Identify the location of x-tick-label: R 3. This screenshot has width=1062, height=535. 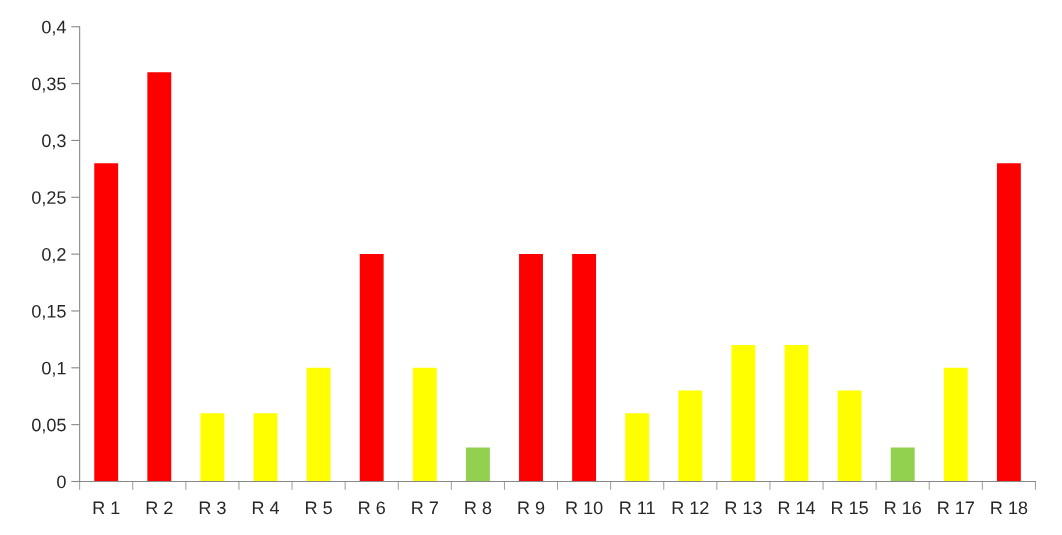
(212, 508).